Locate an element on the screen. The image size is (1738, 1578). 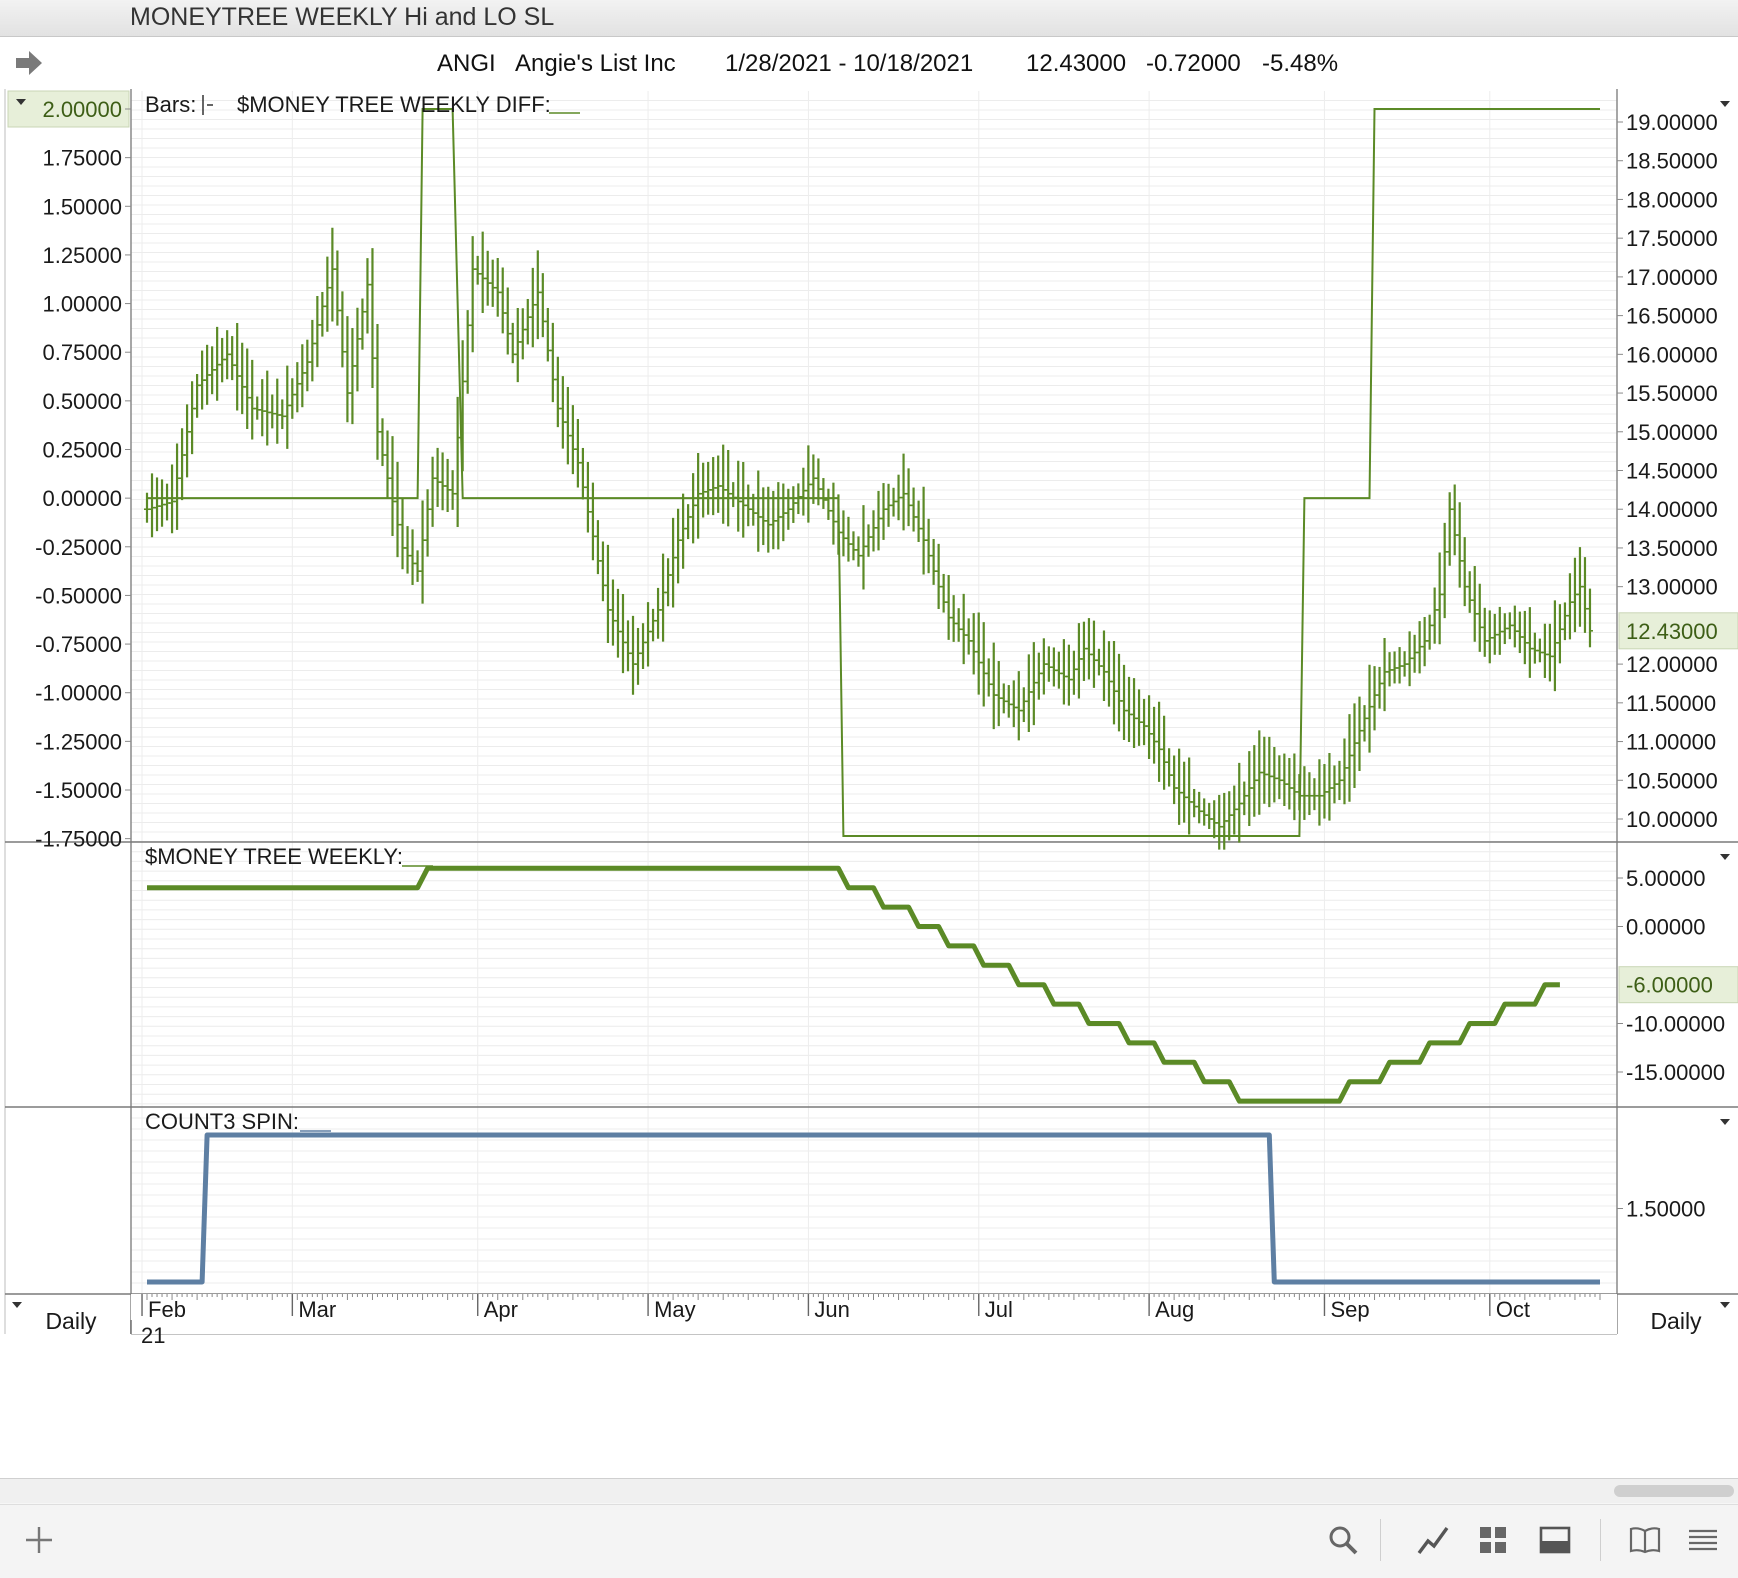
right-axis-tick-label: 11.50000 is located at coordinates (1671, 703).